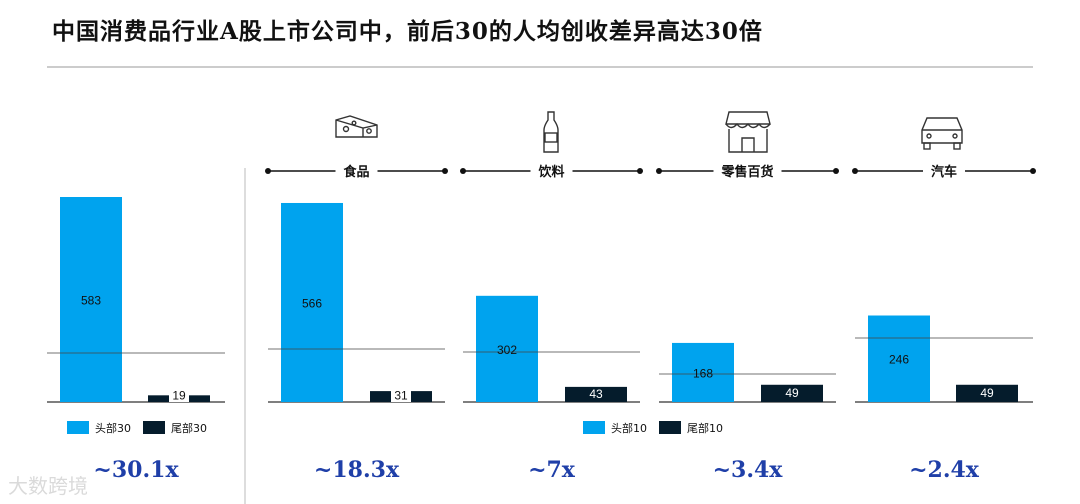 The height and width of the screenshot is (504, 1080). I want to click on bar-group-0: 583 19 ~30.1x, so click(136, 340).